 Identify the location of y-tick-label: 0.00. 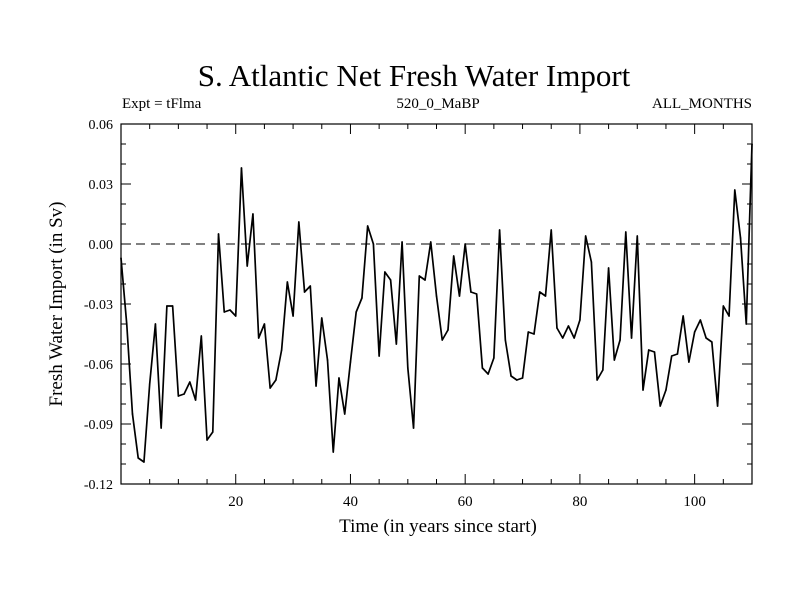
(101, 245).